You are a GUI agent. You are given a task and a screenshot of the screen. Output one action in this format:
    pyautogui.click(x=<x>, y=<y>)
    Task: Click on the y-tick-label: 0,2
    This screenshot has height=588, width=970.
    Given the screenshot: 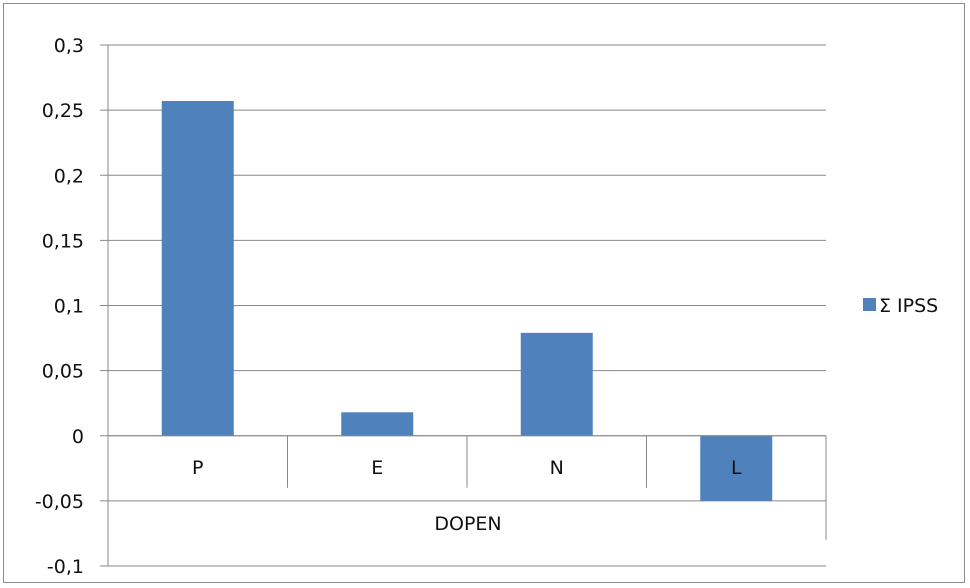 What is the action you would take?
    pyautogui.click(x=69, y=176)
    